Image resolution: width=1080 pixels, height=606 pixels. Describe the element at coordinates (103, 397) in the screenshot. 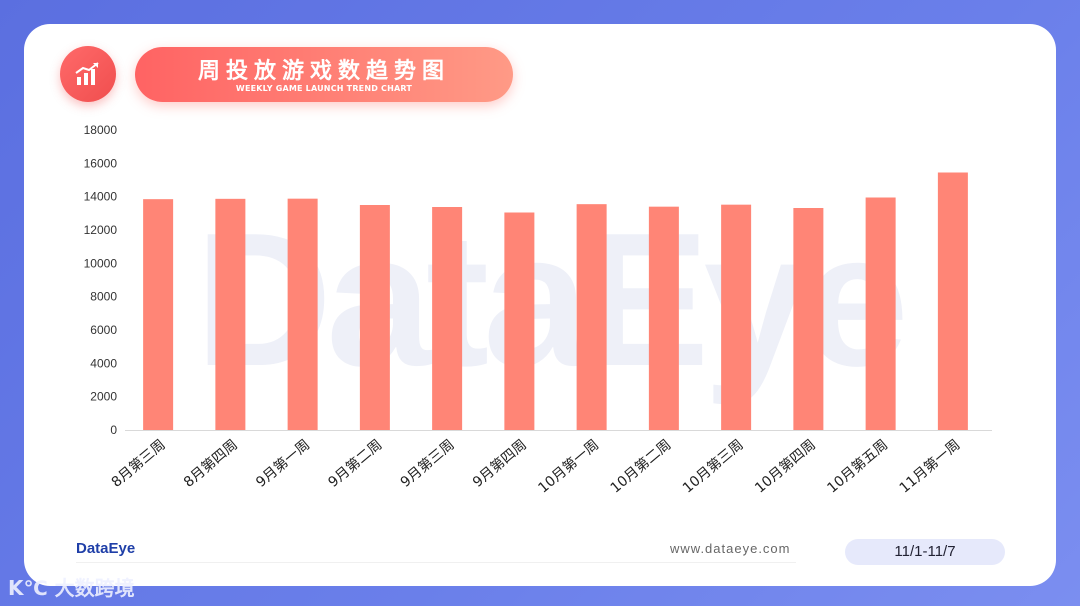

I see `y-tick-label: 2000` at that location.